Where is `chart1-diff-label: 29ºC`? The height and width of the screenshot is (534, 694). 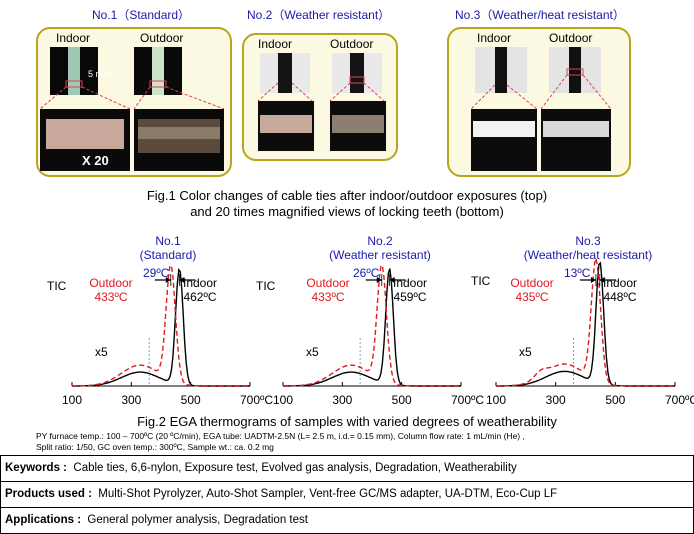 chart1-diff-label: 29ºC is located at coordinates (156, 273).